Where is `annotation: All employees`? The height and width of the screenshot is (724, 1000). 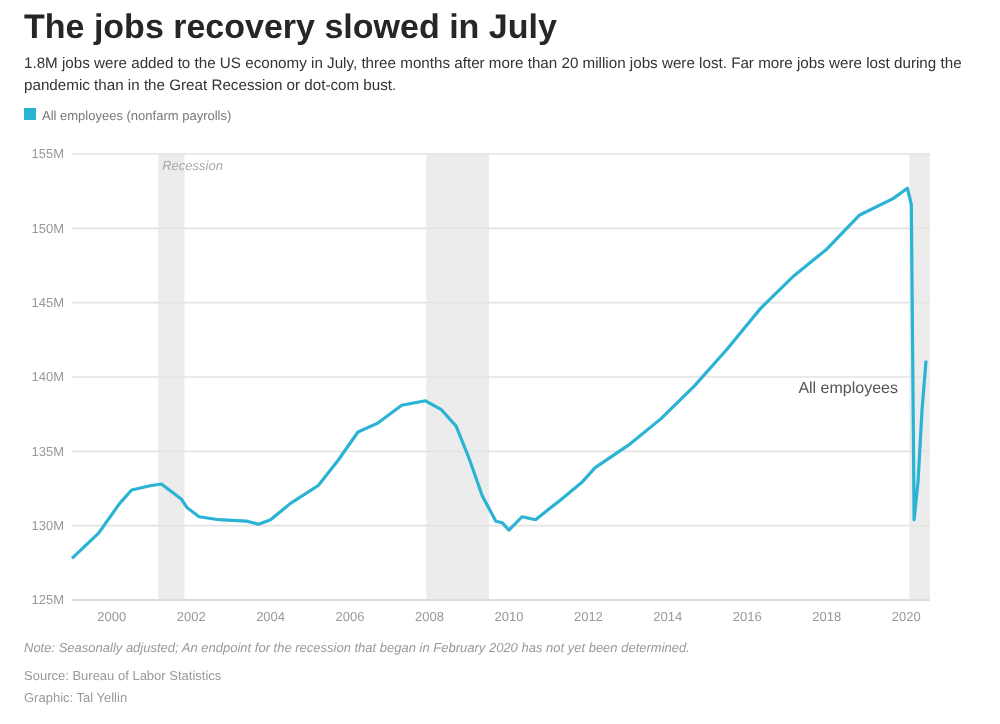 annotation: All employees is located at coordinates (848, 387).